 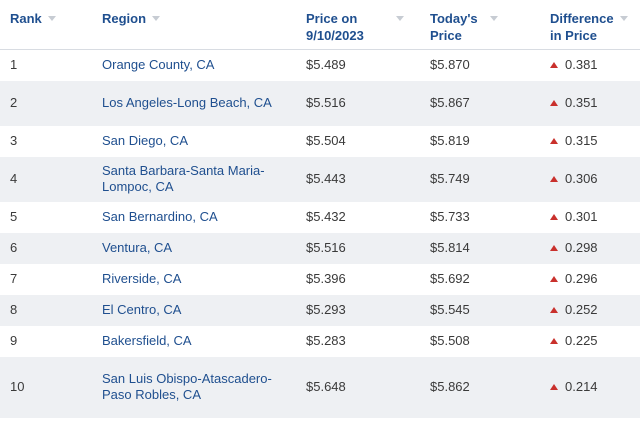 I want to click on table-row: 9 Bakersfield, CA $5.283 $5.508 0.225, so click(x=320, y=341).